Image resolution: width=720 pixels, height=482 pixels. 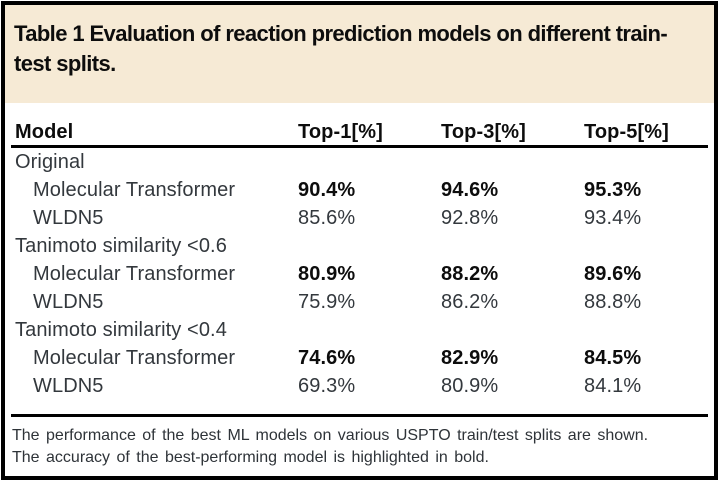 I want to click on table-row-wldn5: WLDN5 69.3% 80.9% 84.1%, so click(x=359, y=386).